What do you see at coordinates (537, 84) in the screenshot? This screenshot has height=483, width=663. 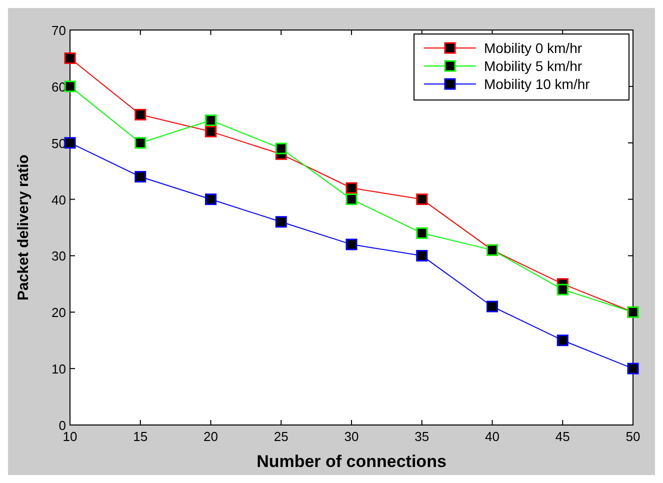 I see `legend-label: Mobility 10 km/hr` at bounding box center [537, 84].